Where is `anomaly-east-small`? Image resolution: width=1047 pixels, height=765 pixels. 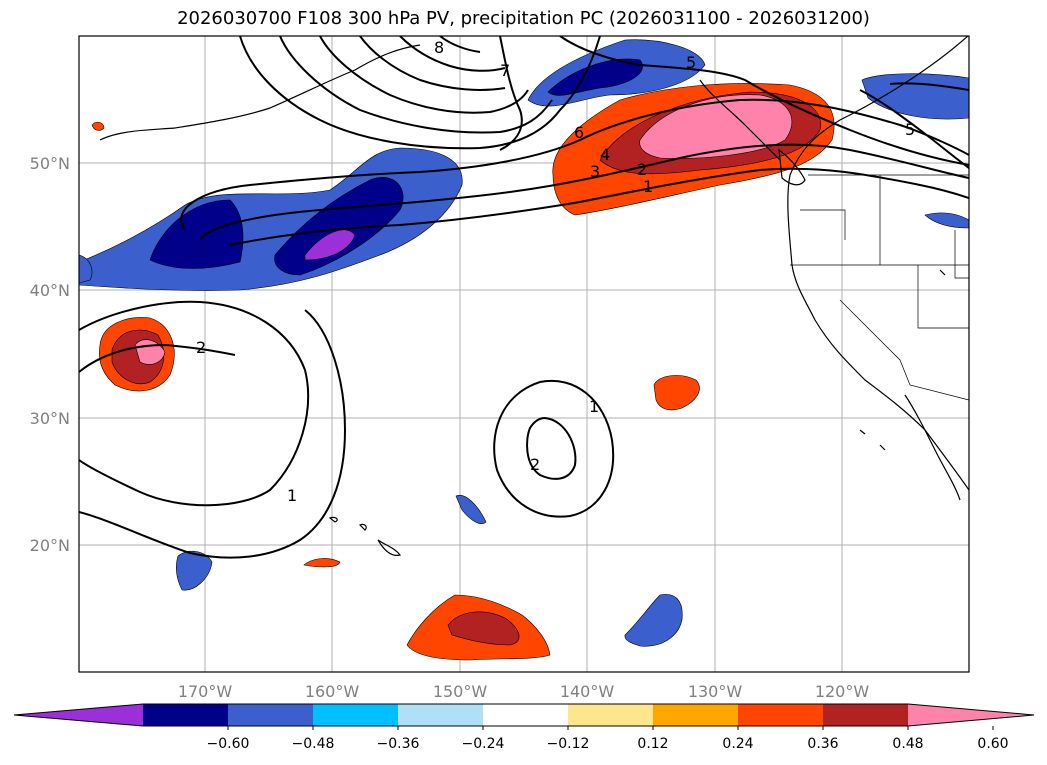
anomaly-east-small is located at coordinates (946, 220).